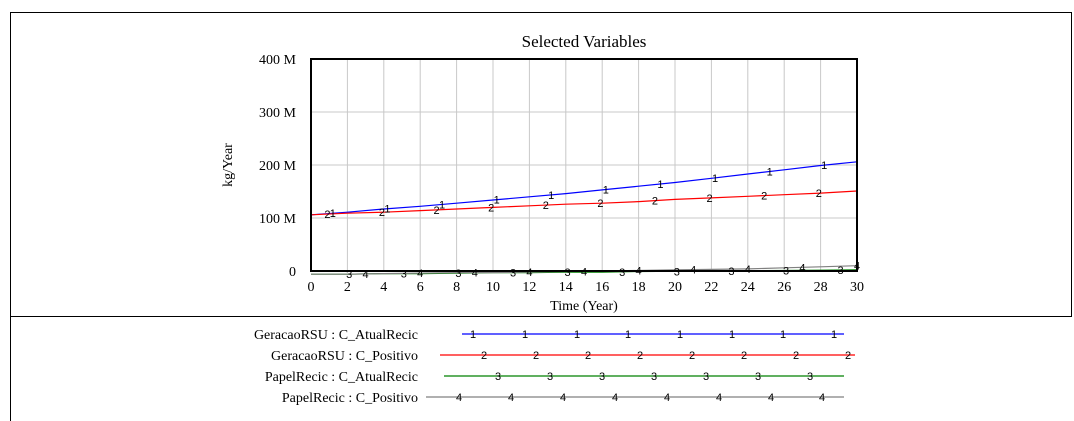 Image resolution: width=1074 pixels, height=421 pixels. Describe the element at coordinates (278, 113) in the screenshot. I see `y-tick-label: 300 M` at that location.